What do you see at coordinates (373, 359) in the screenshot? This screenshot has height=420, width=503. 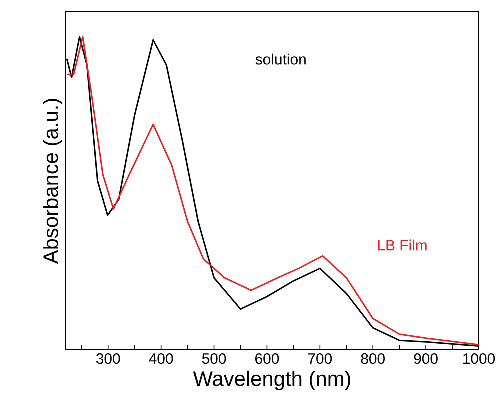 I see `x-tick-label: 800` at bounding box center [373, 359].